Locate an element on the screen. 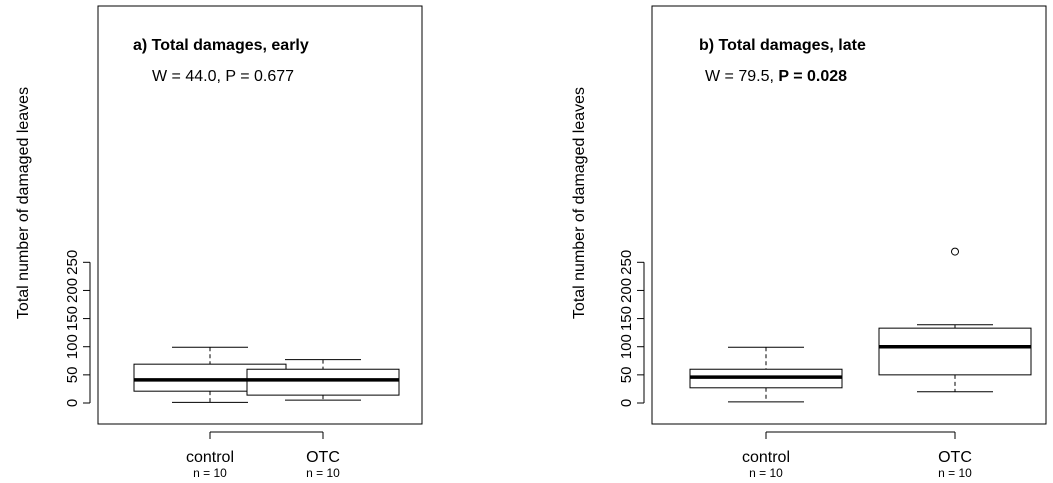 The width and height of the screenshot is (1053, 483). w-statistic: W = 44.0, is located at coordinates (188, 76).